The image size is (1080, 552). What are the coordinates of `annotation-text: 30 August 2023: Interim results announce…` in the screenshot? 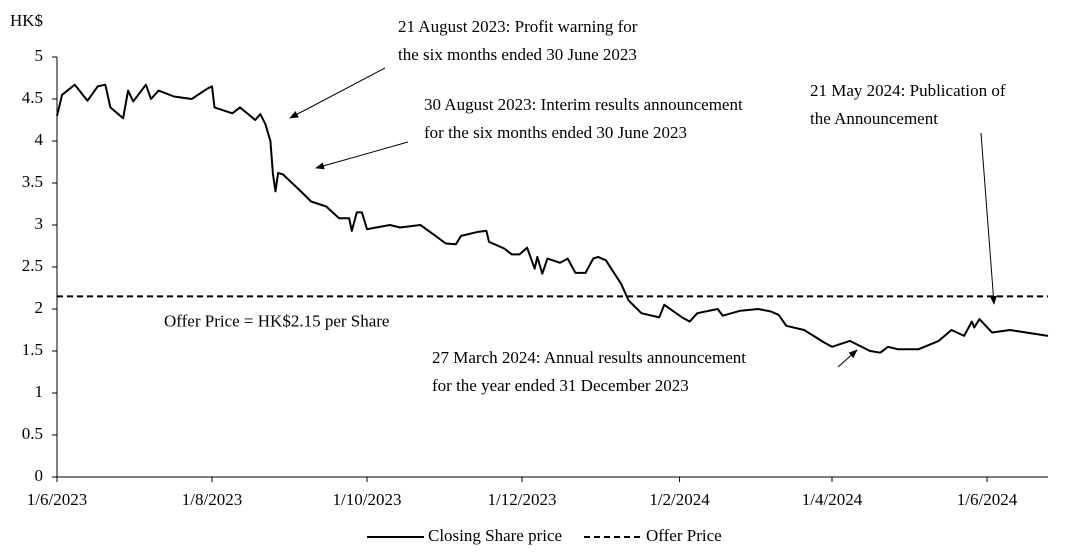 It's located at (583, 104).